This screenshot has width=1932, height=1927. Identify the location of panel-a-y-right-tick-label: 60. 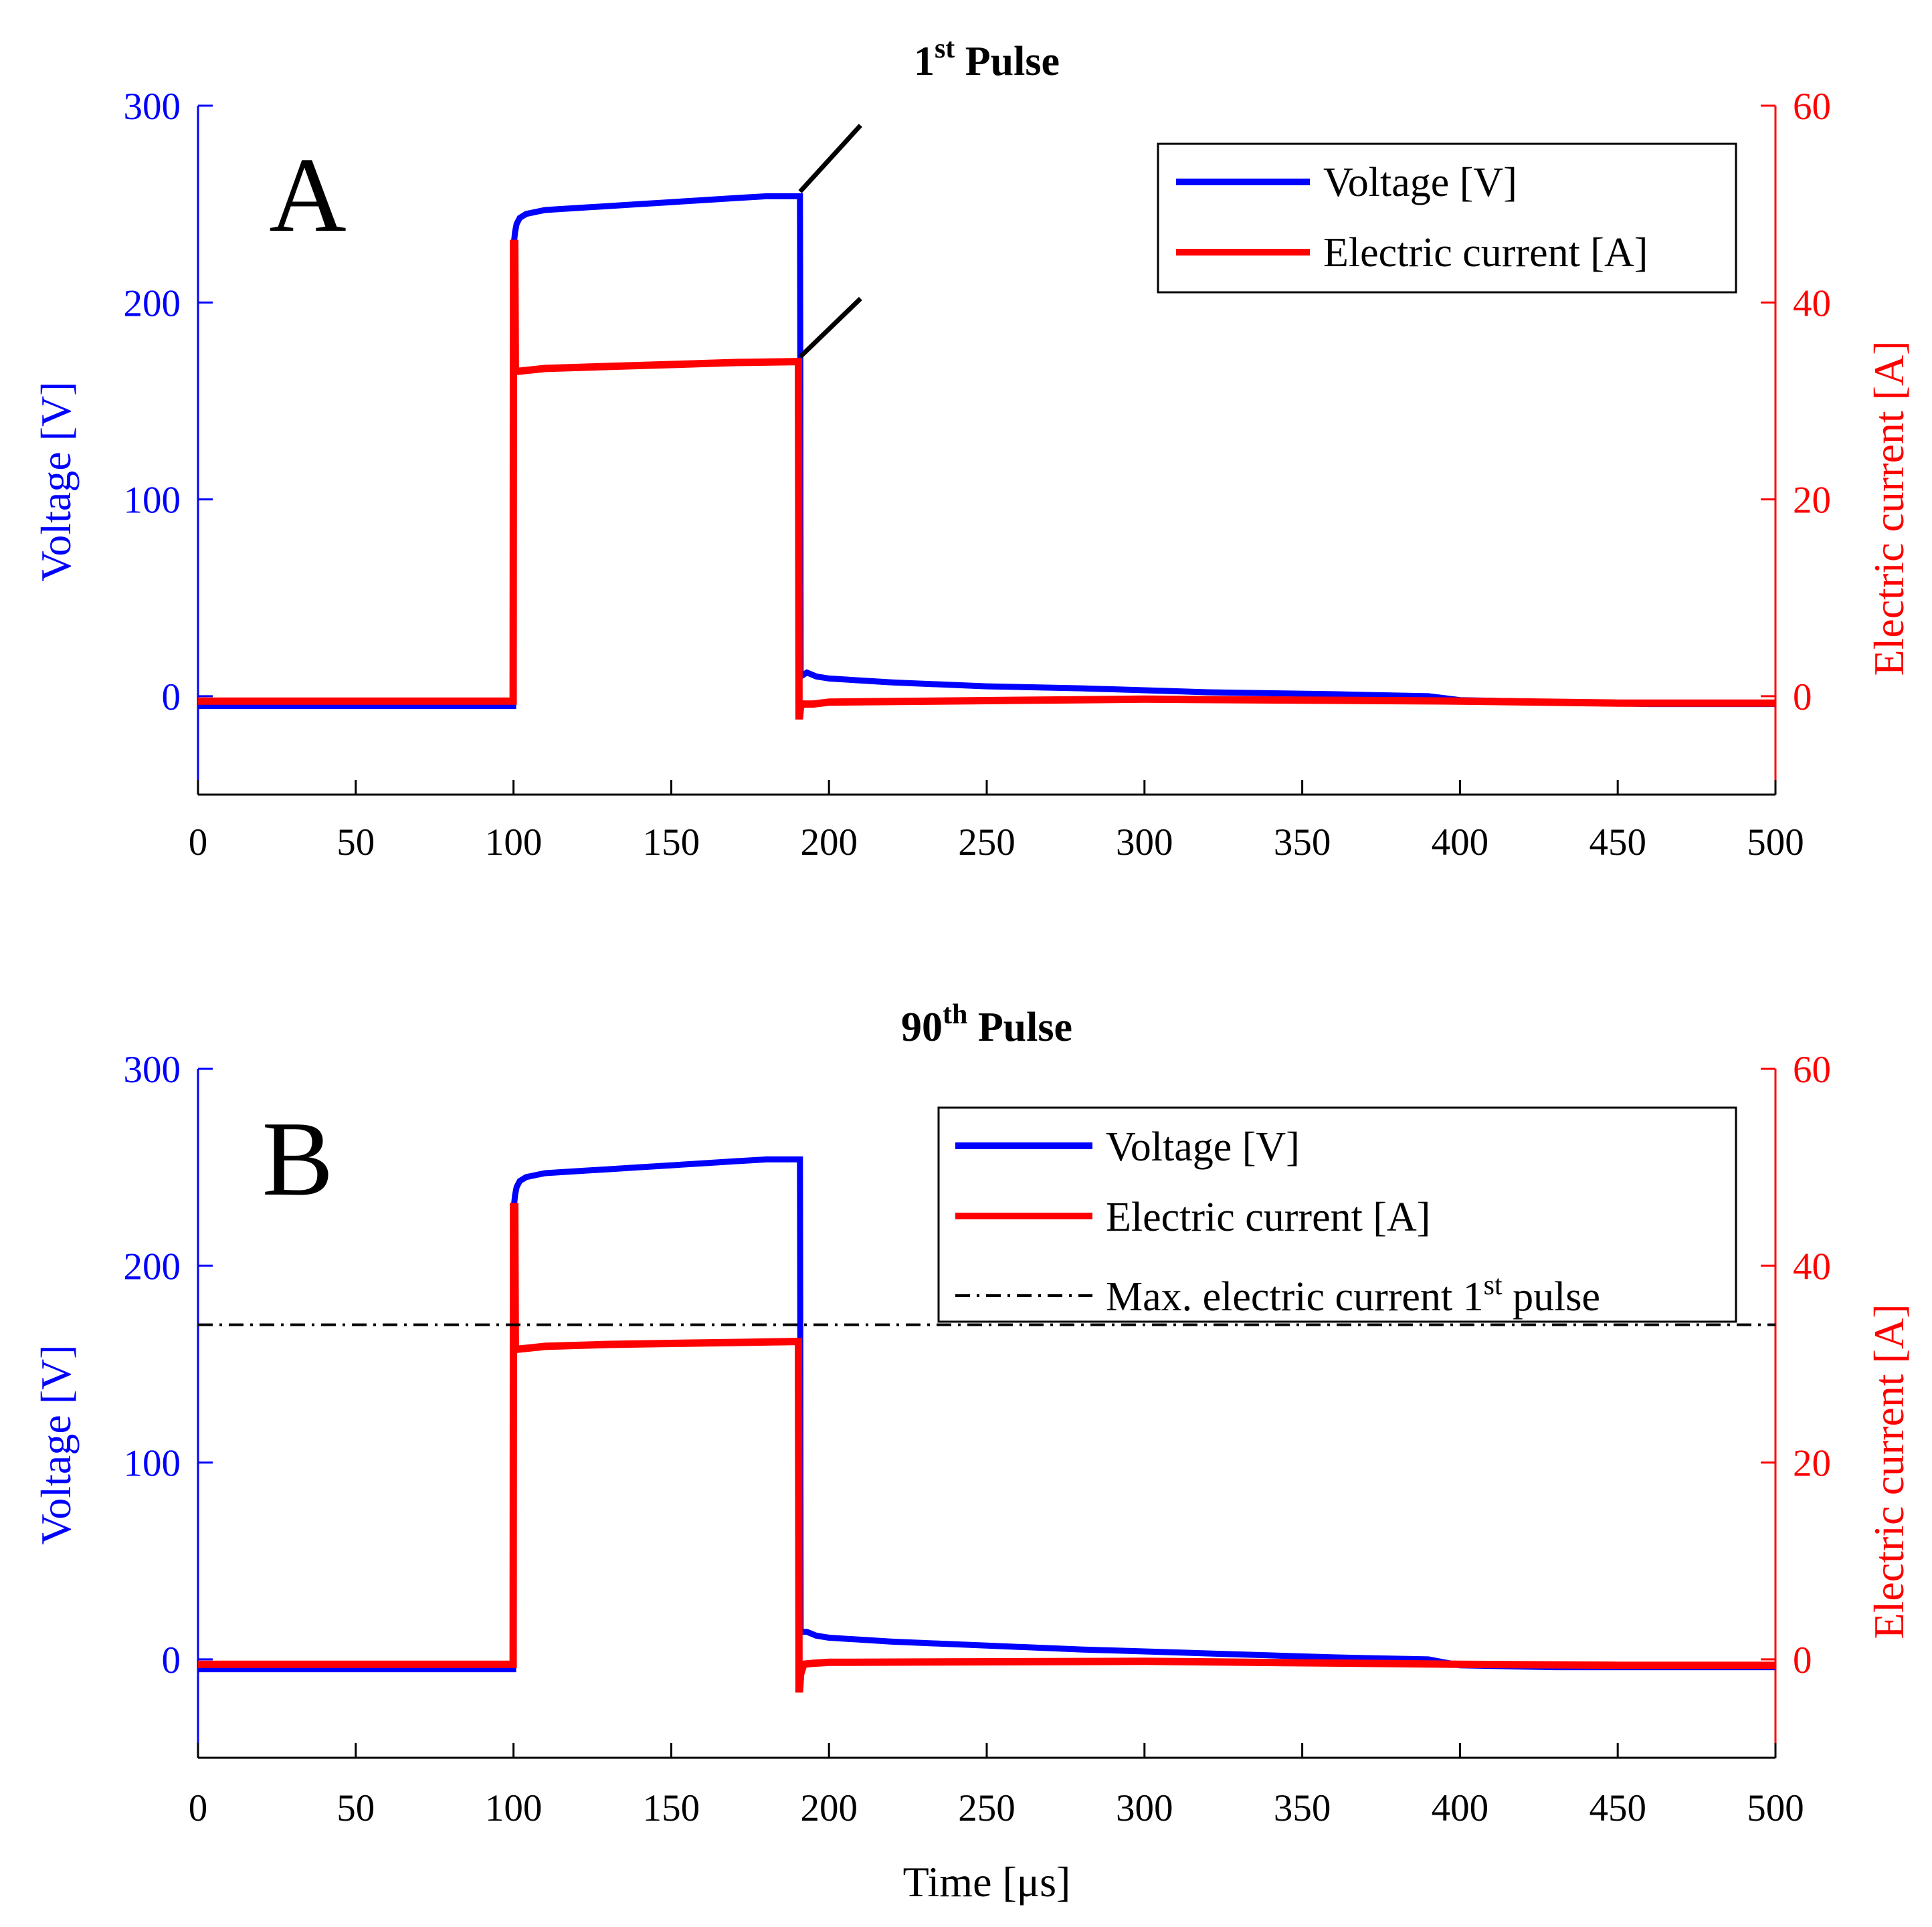
(1812, 107).